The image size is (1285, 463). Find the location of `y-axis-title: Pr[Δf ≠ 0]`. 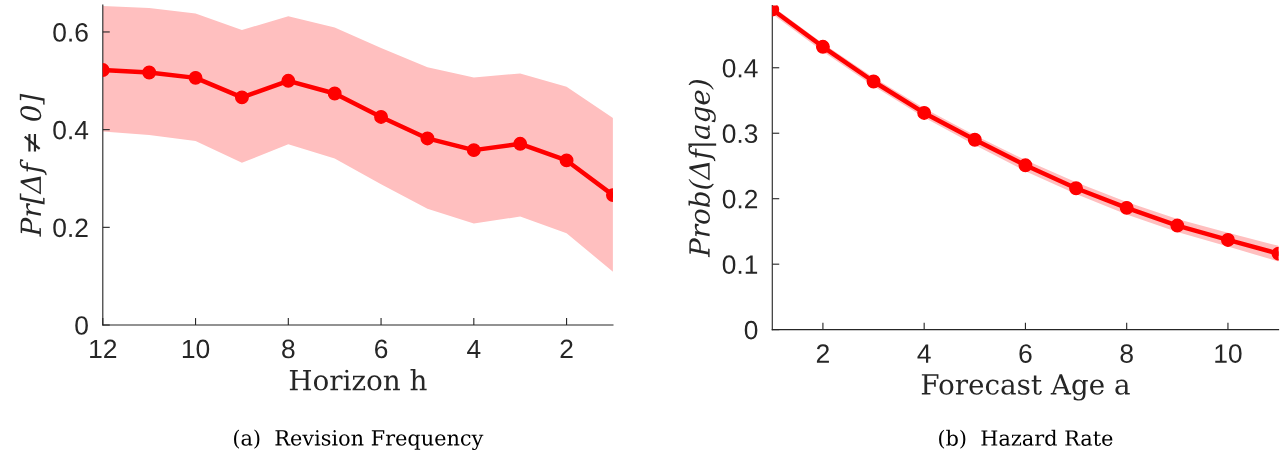

y-axis-title: Pr[Δf ≠ 0] is located at coordinates (33, 165).